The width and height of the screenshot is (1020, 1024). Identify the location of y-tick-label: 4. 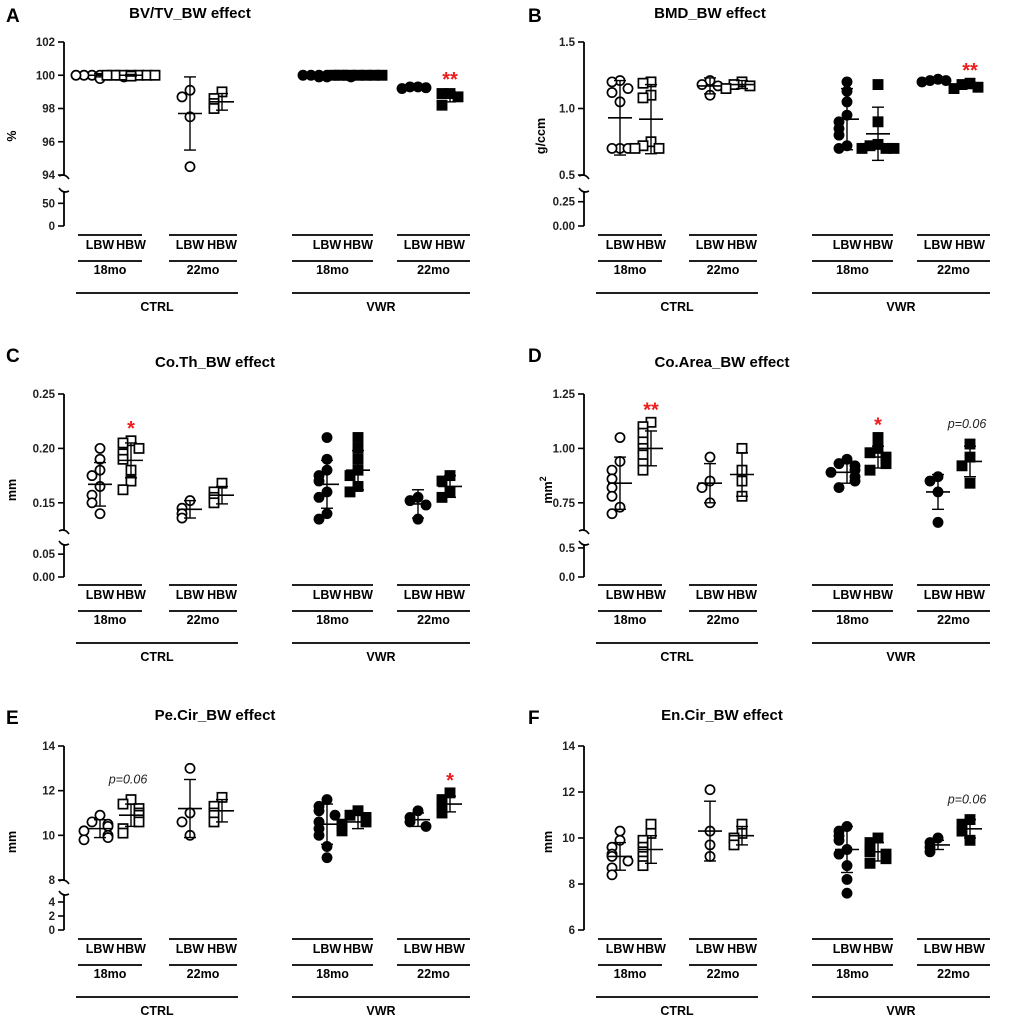
(52, 903).